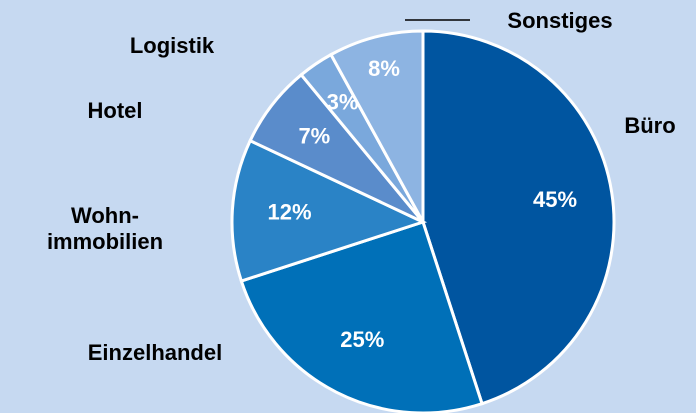 Image resolution: width=696 pixels, height=413 pixels. I want to click on value-label: 12%, so click(290, 211).